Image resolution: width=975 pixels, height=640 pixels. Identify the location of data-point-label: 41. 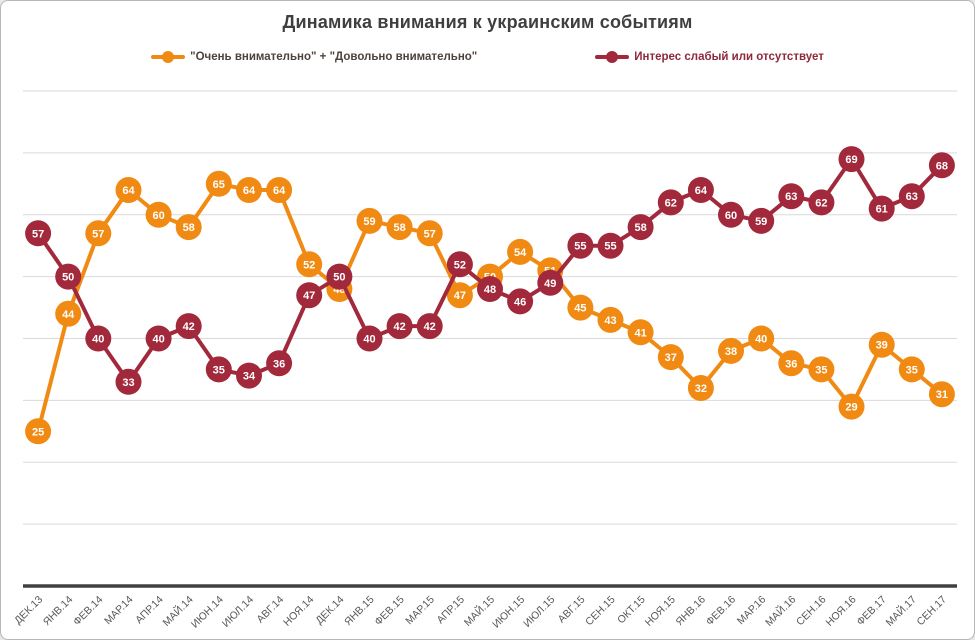
(640, 333).